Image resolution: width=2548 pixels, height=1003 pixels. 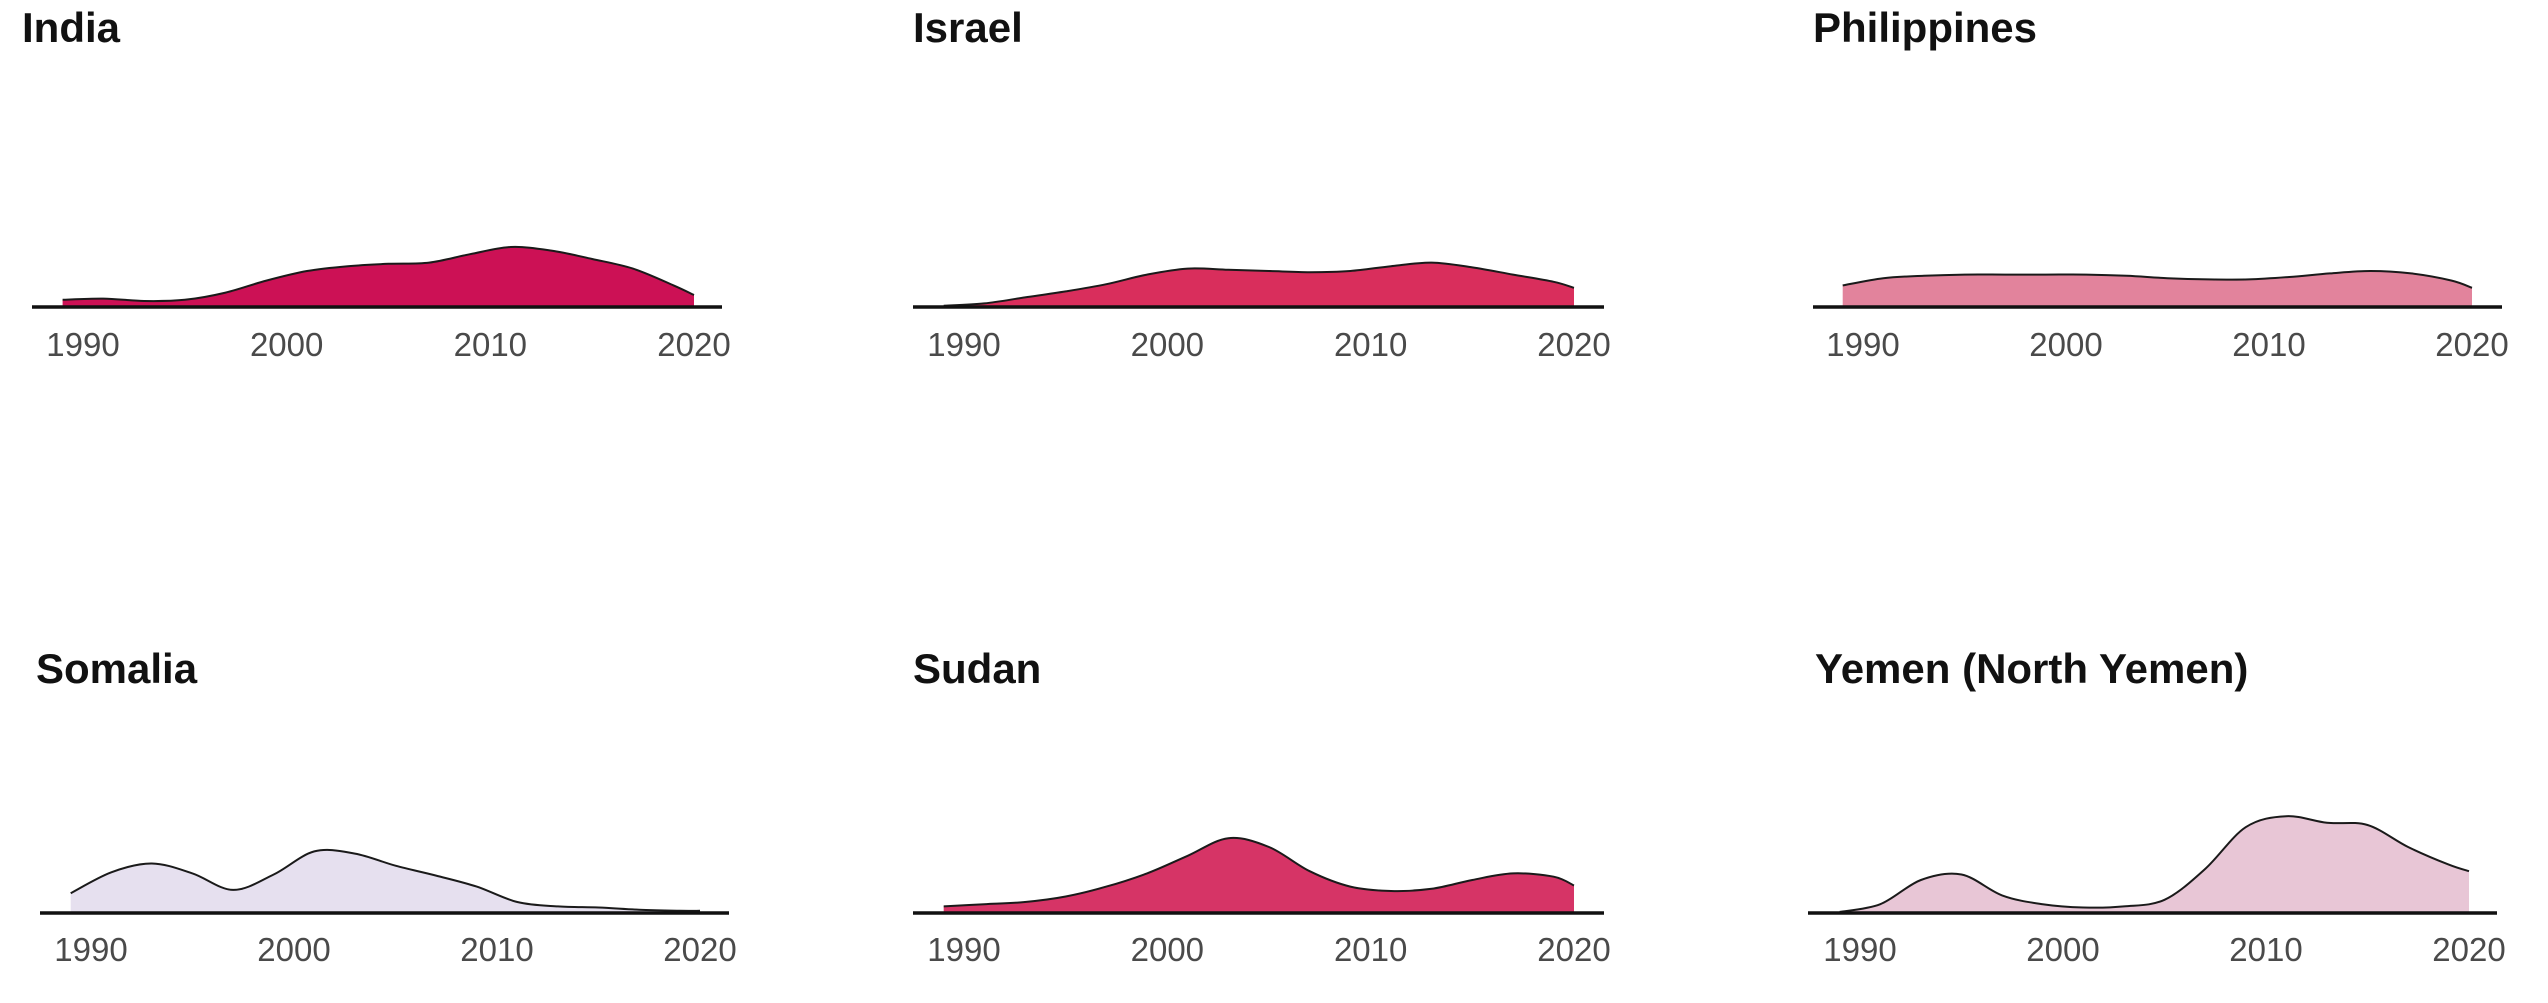 I want to click on panel-title: Somalia, so click(x=117, y=668).